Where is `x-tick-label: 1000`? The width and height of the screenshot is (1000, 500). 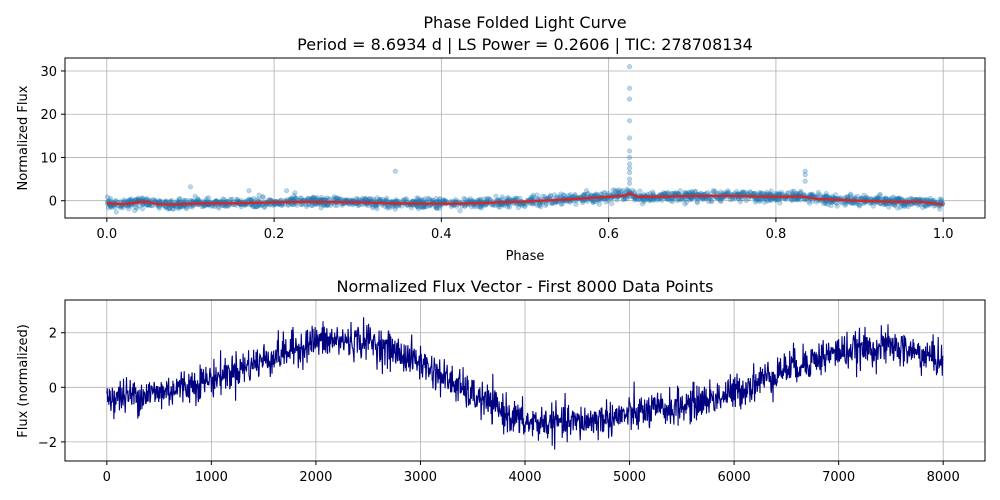
x-tick-label: 1000 is located at coordinates (211, 477).